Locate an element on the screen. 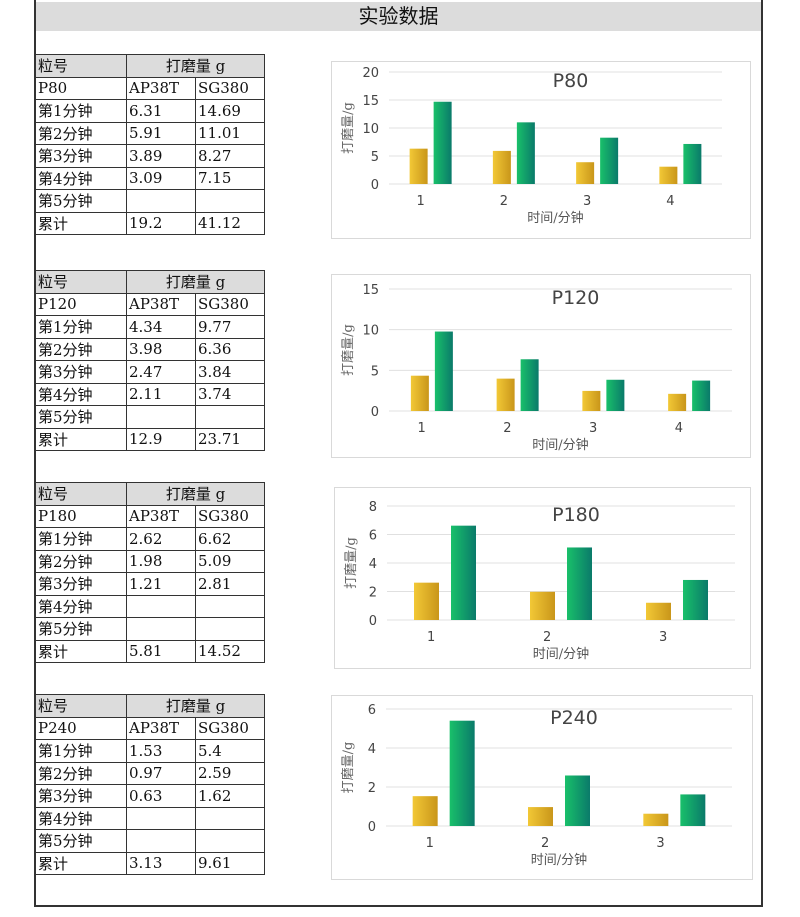 Image resolution: width=800 pixels, height=917 pixels. table-cell: 第5分钟 is located at coordinates (81, 417).